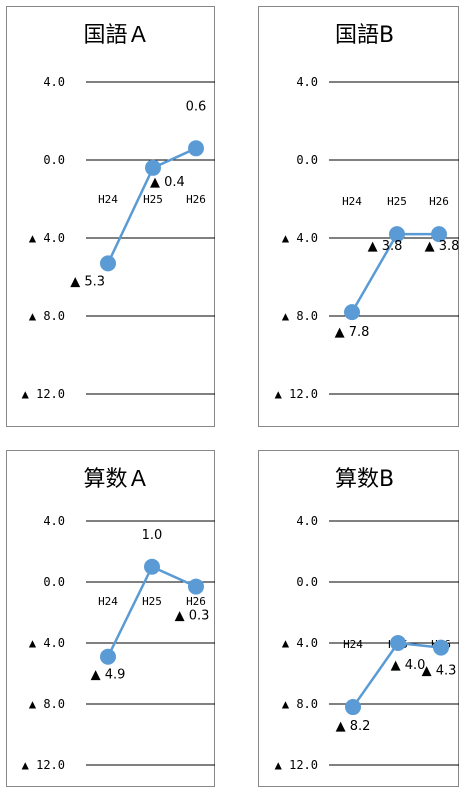 The width and height of the screenshot is (459, 787). Describe the element at coordinates (364, 35) in the screenshot. I see `chart-title: 国語B` at that location.